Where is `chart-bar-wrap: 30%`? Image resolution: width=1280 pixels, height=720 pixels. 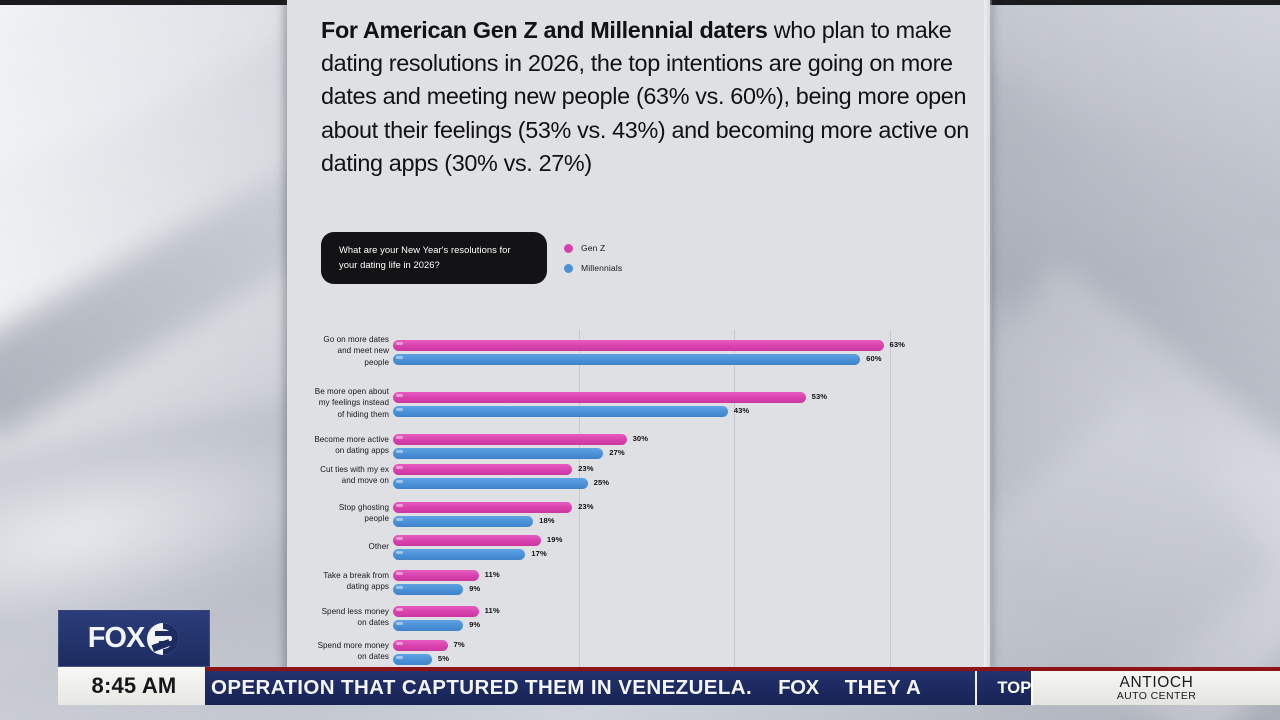
chart-bar-wrap: 30% is located at coordinates (691, 439).